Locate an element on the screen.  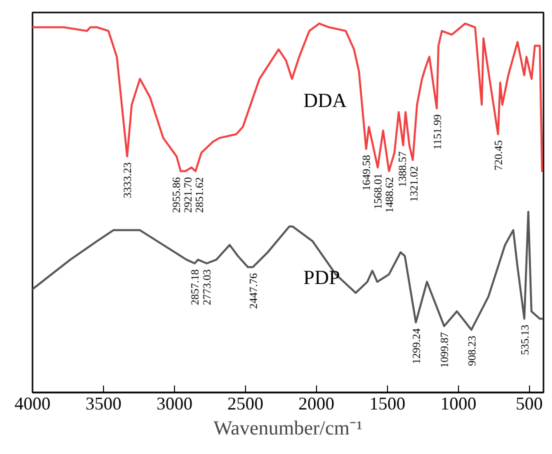
x-tick-label: 2500 is located at coordinates (245, 404).